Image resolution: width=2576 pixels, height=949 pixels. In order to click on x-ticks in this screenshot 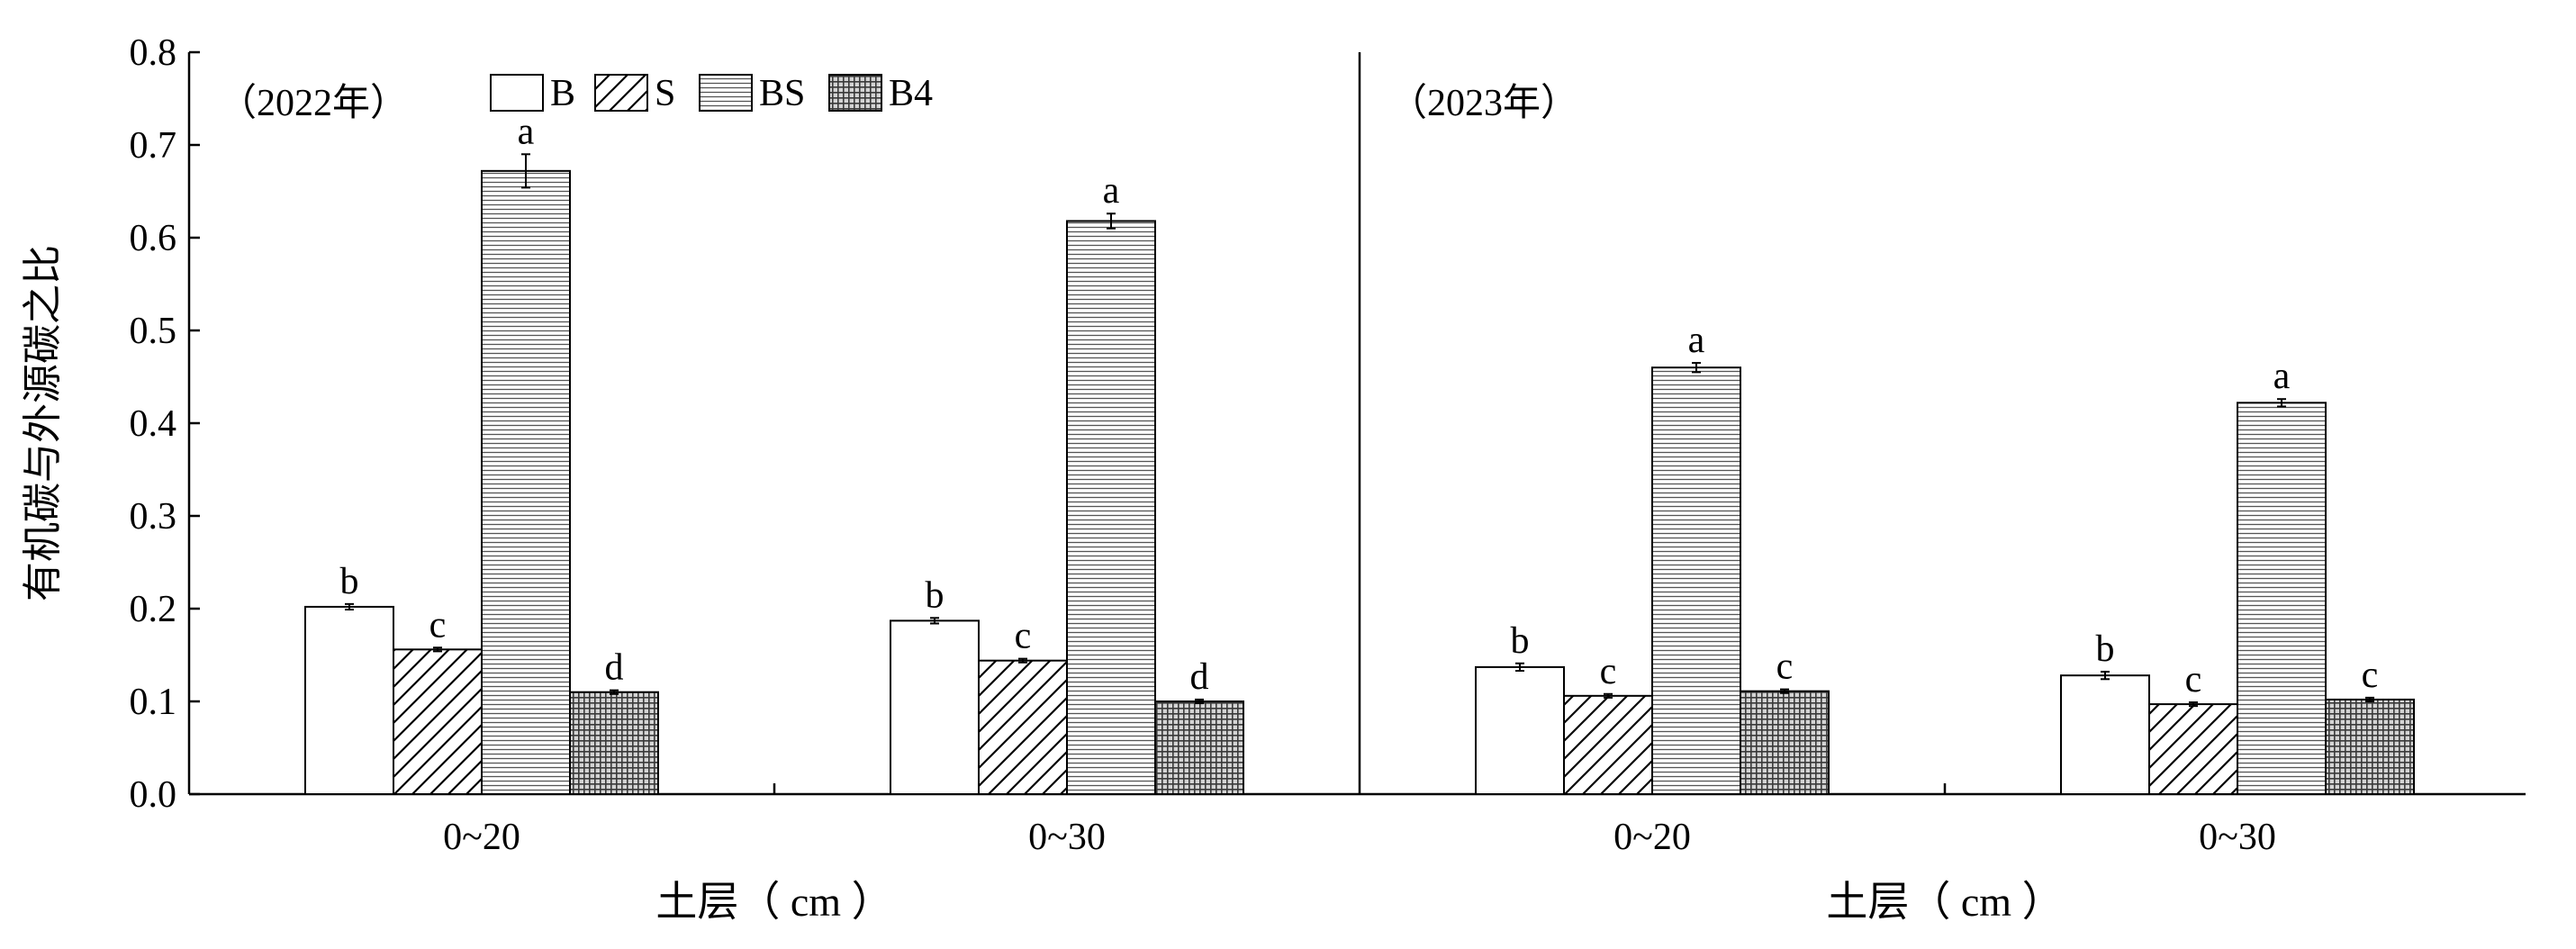, I will do `click(1360, 788)`.